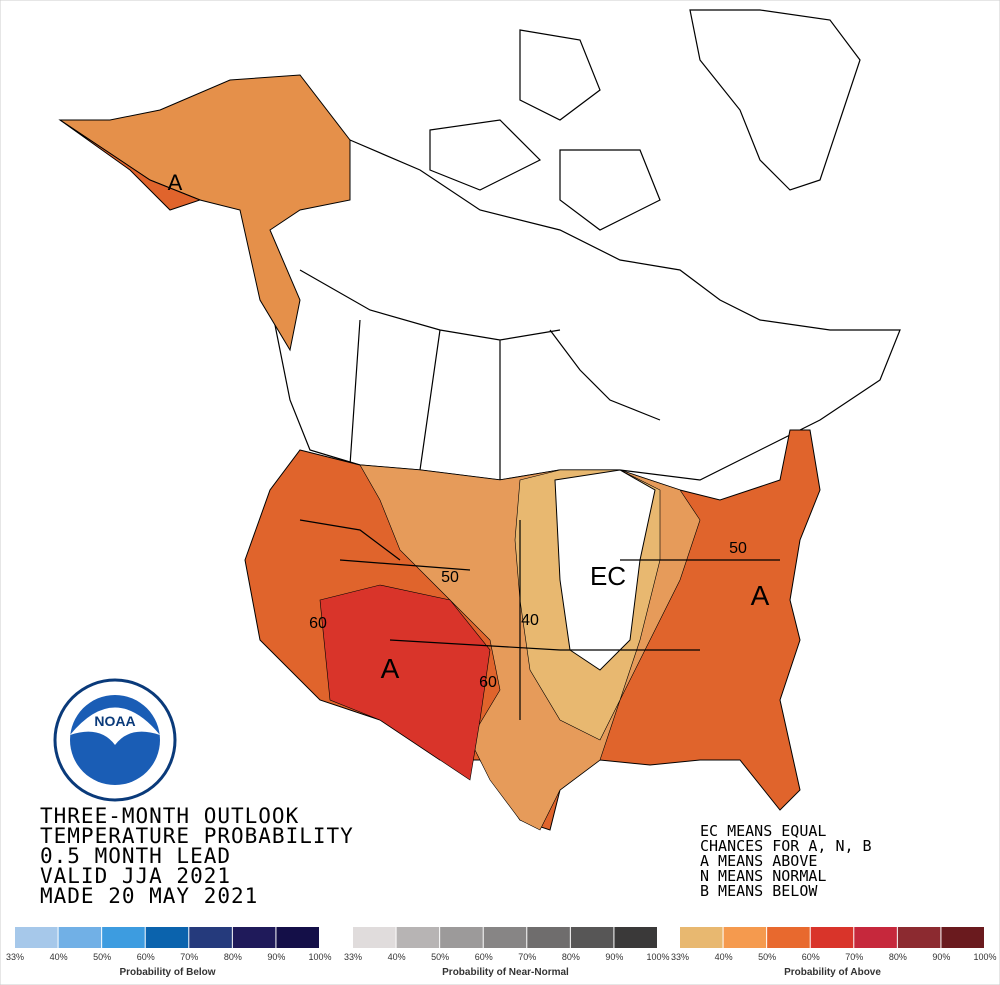 Image resolution: width=1000 pixels, height=985 pixels. I want to click on title-line: 0.5 MONTH LEAD, so click(135, 856).